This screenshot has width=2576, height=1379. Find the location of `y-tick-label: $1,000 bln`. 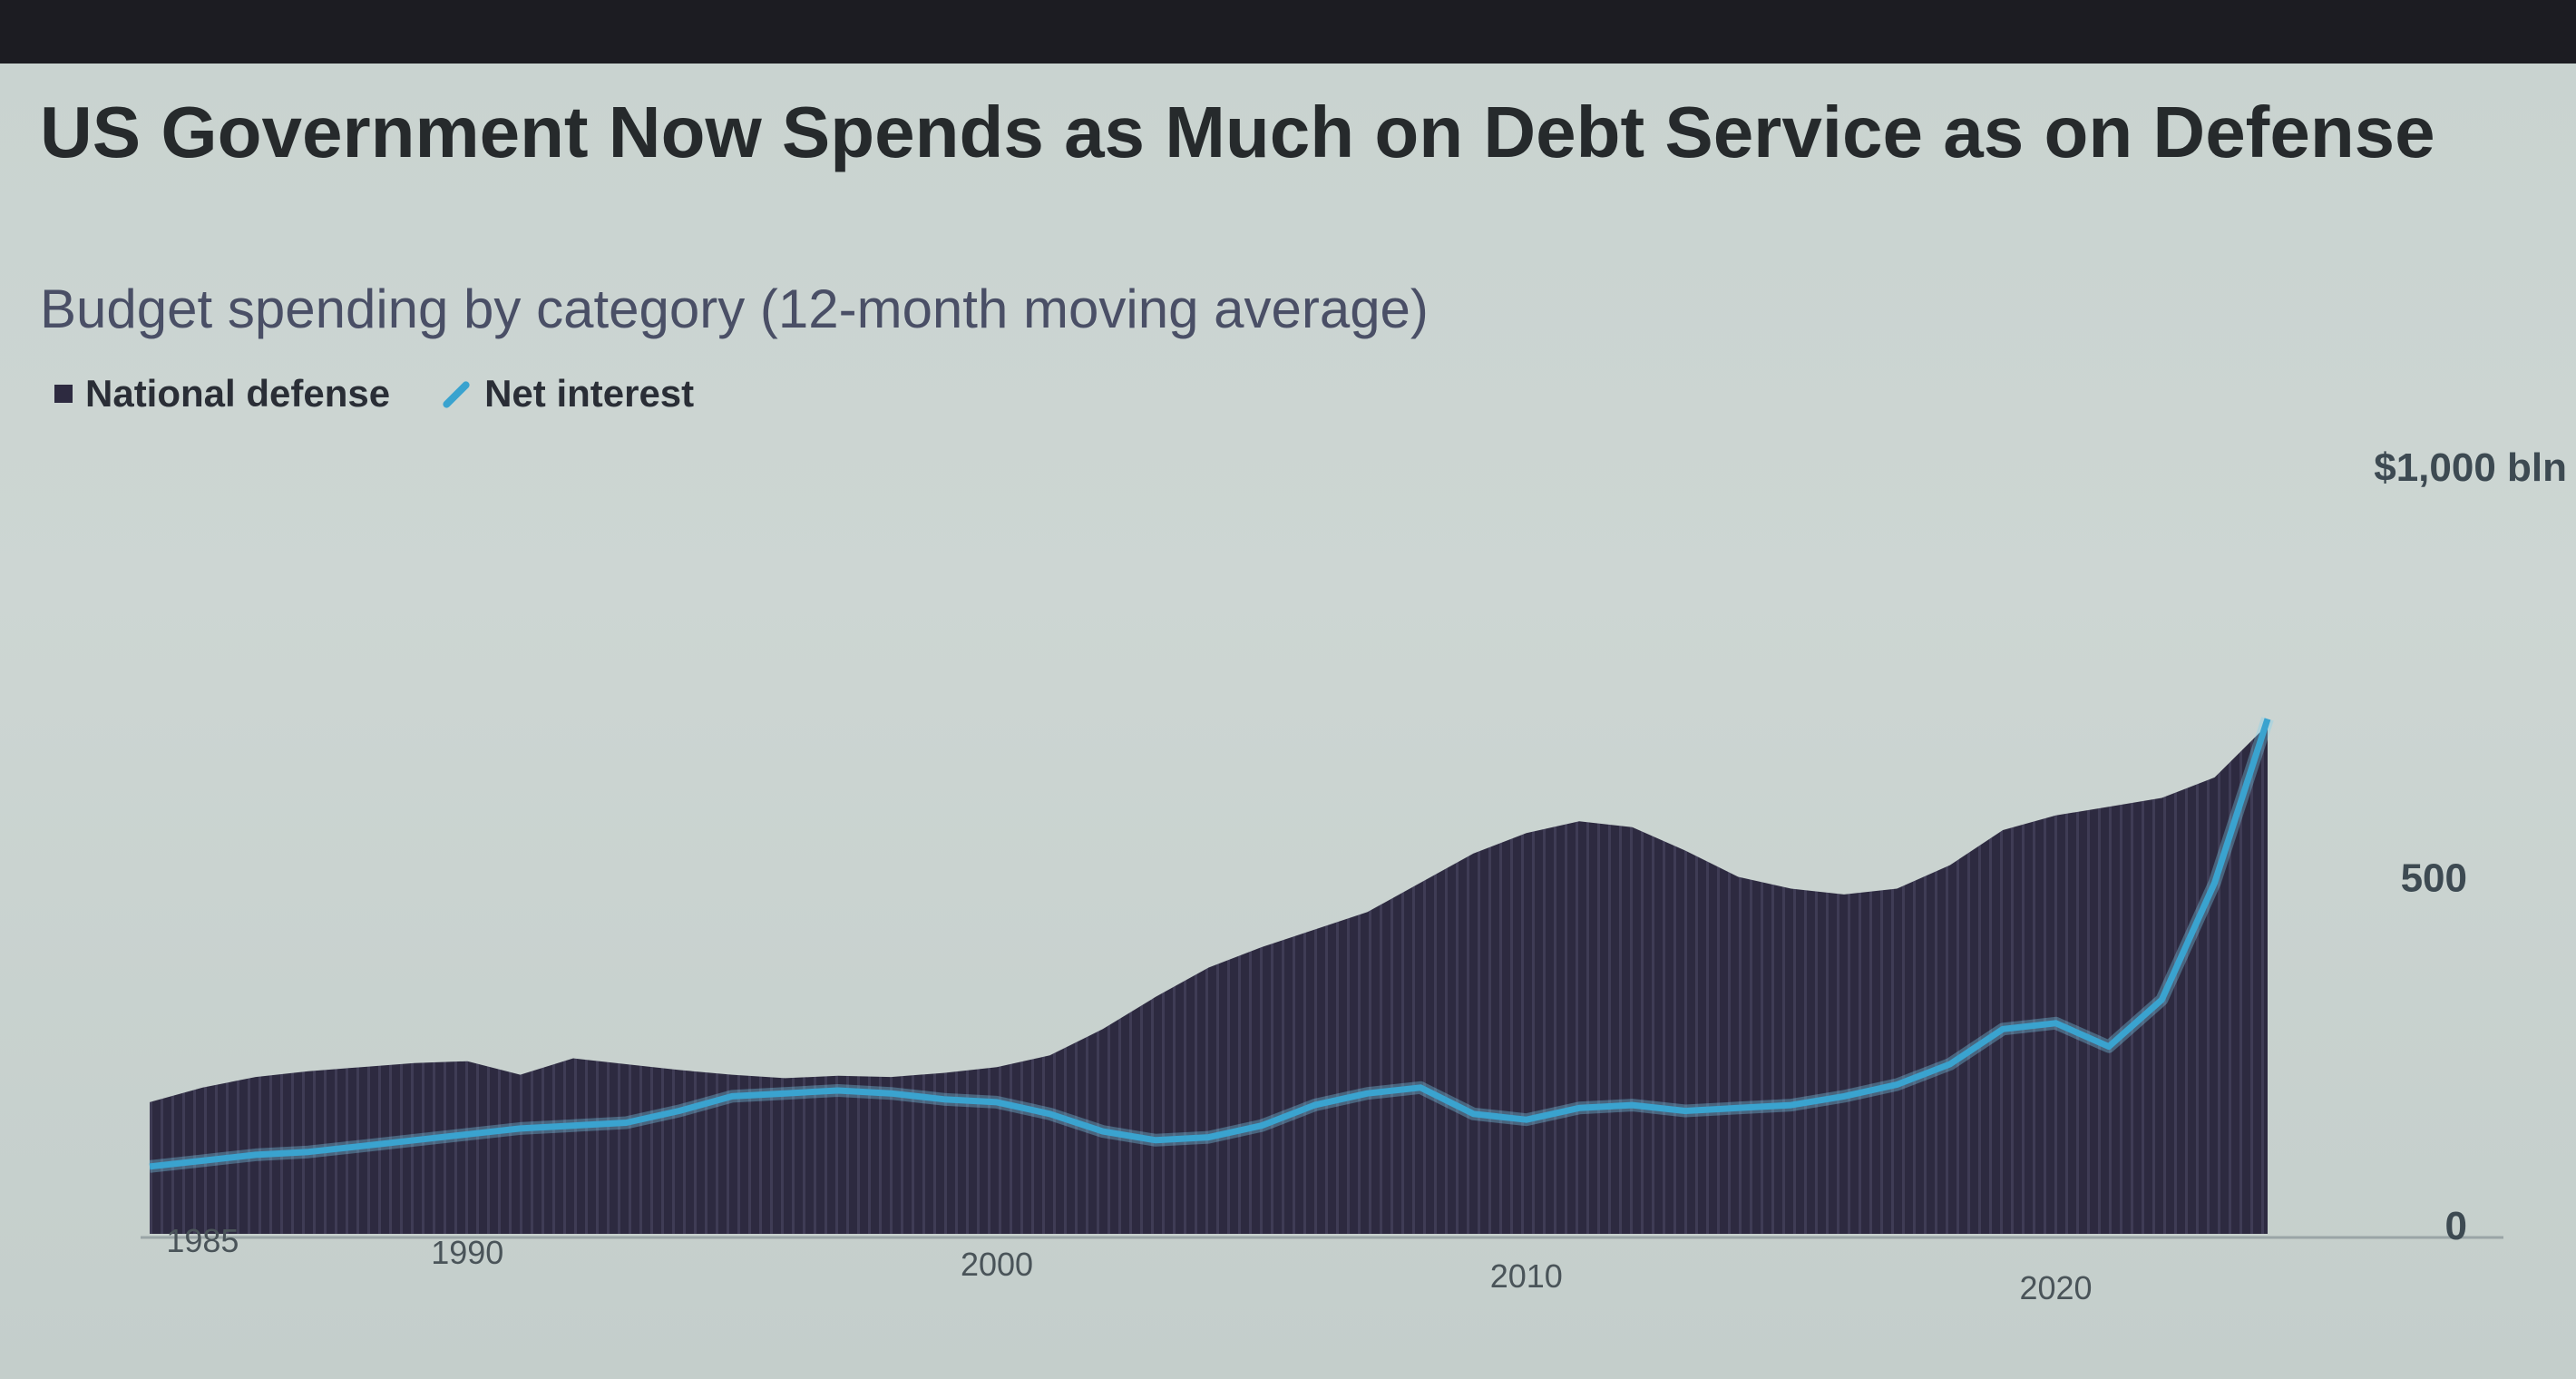

y-tick-label: $1,000 bln is located at coordinates (2470, 467).